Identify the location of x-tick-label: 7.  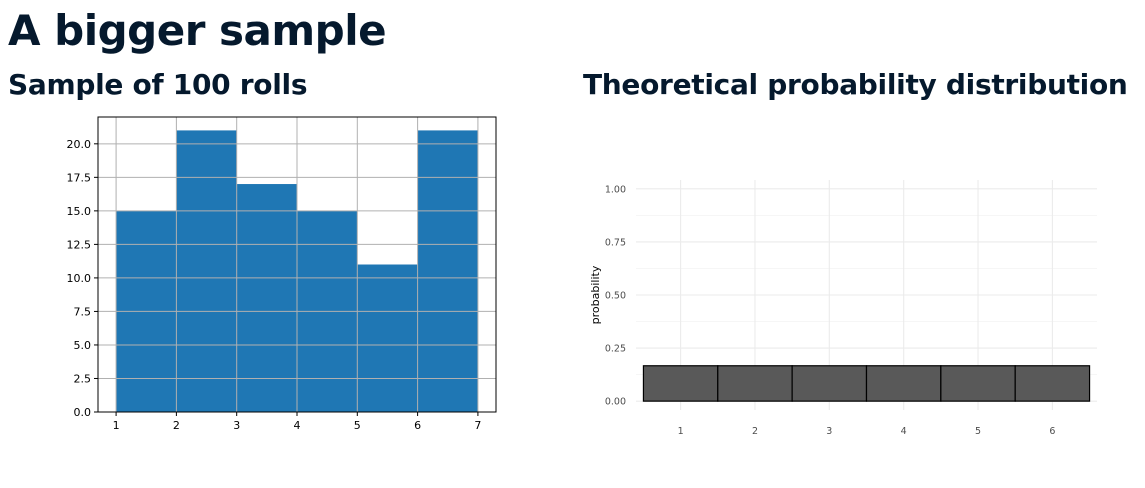
(477, 425).